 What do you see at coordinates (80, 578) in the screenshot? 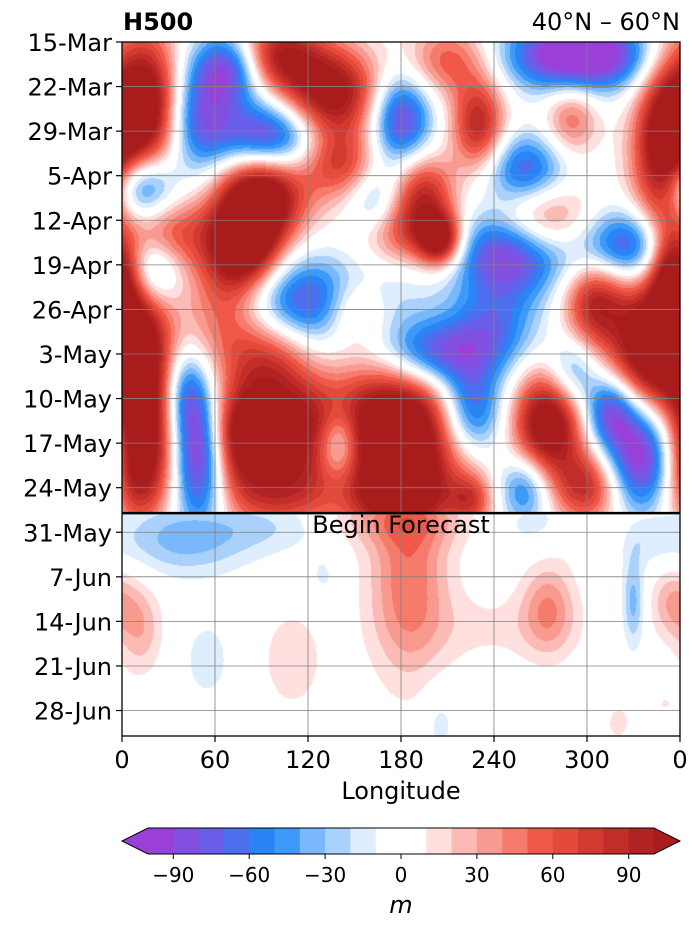
I see `y-tick-label: 7-Jun` at bounding box center [80, 578].